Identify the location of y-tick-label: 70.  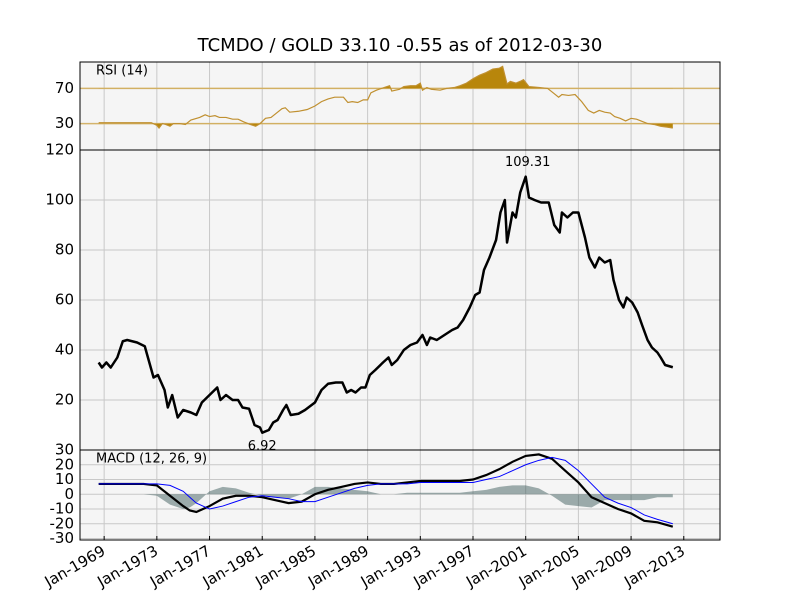
(64, 88).